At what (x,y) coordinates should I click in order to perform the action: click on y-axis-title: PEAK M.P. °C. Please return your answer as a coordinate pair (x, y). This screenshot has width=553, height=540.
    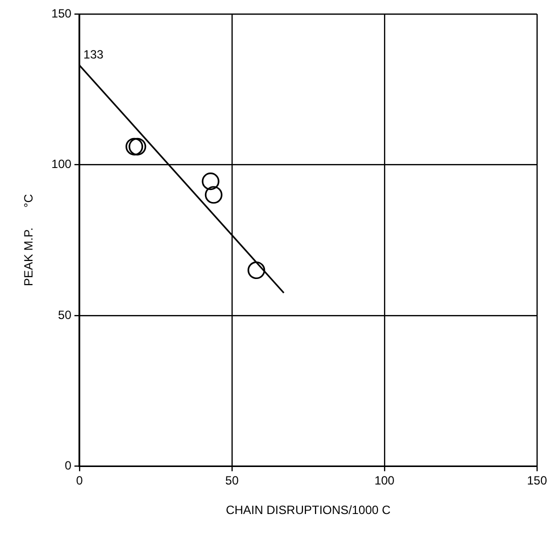
    Looking at the image, I should click on (29, 240).